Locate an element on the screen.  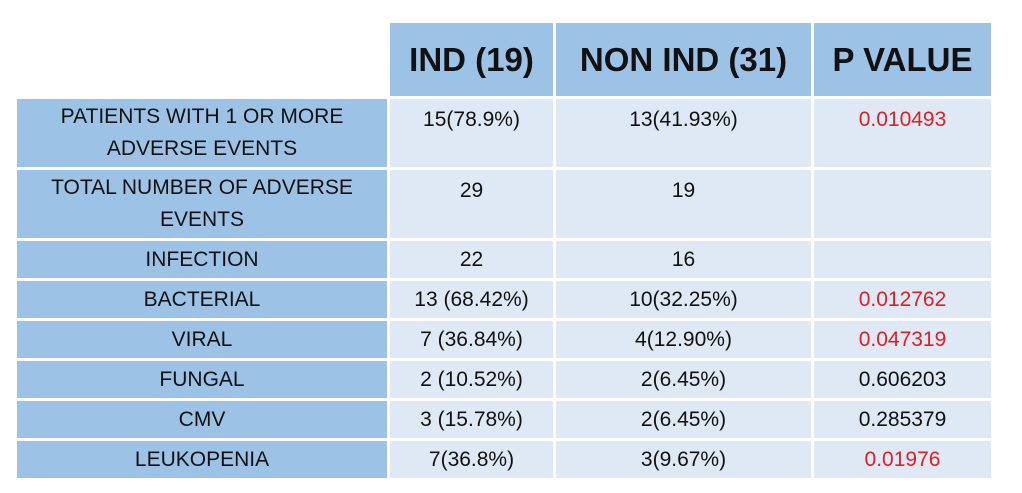
table-row: FUNGAL 2 (10.52%) 2(6.45%) 0.606203 is located at coordinates (504, 379).